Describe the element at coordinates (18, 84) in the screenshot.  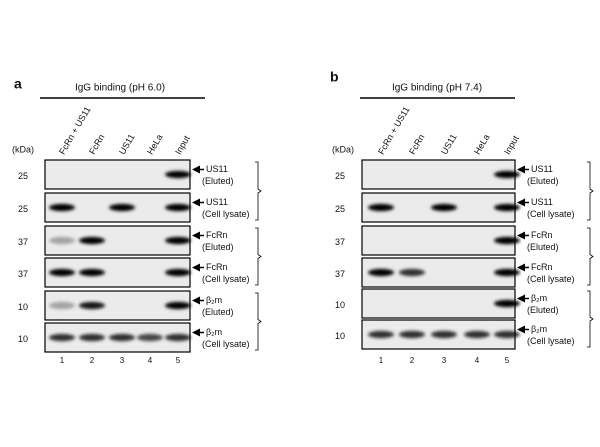
I see `panel-label: a` at that location.